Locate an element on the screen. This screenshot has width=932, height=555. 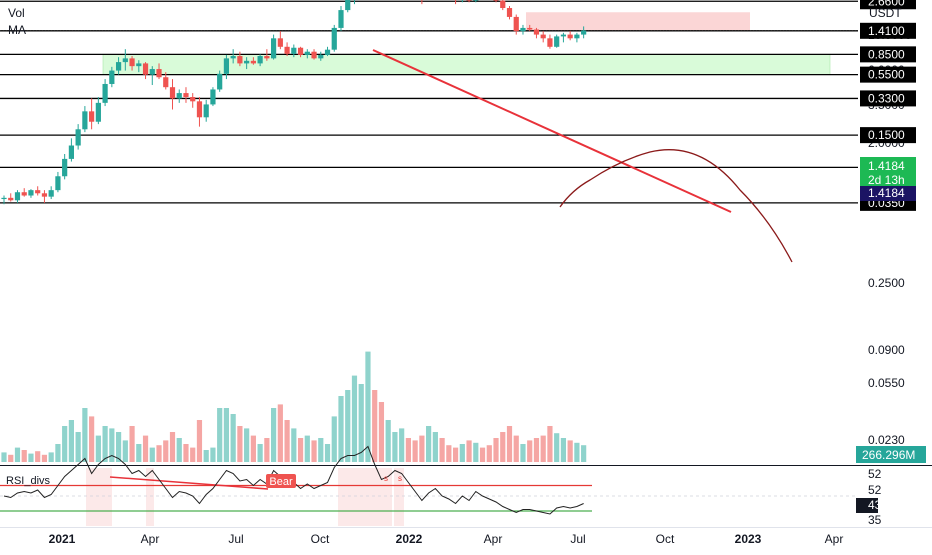
time-tick: Jul is located at coordinates (577, 539).